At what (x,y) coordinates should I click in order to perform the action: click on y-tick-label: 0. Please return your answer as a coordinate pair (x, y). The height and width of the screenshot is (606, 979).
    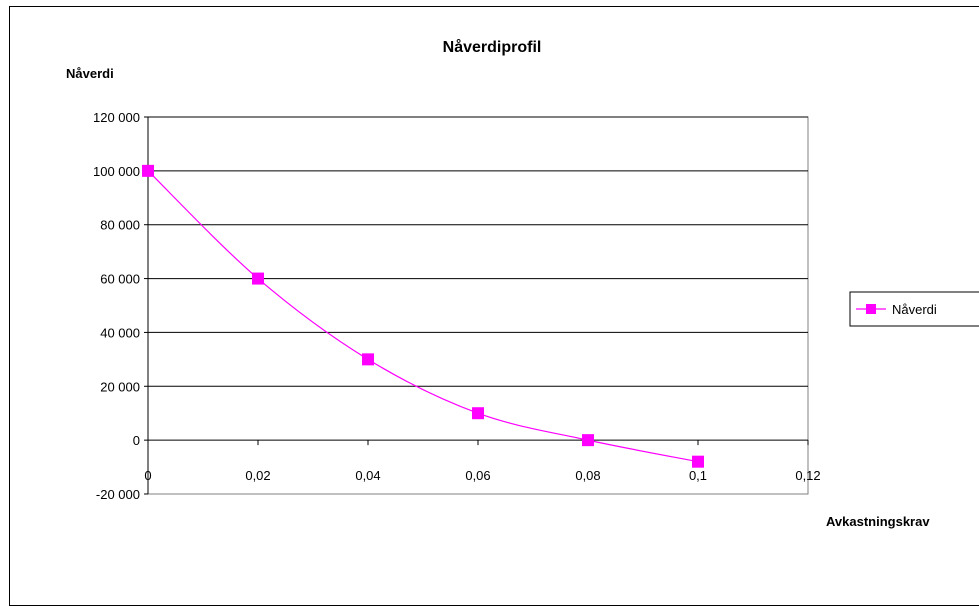
    Looking at the image, I should click on (136, 440).